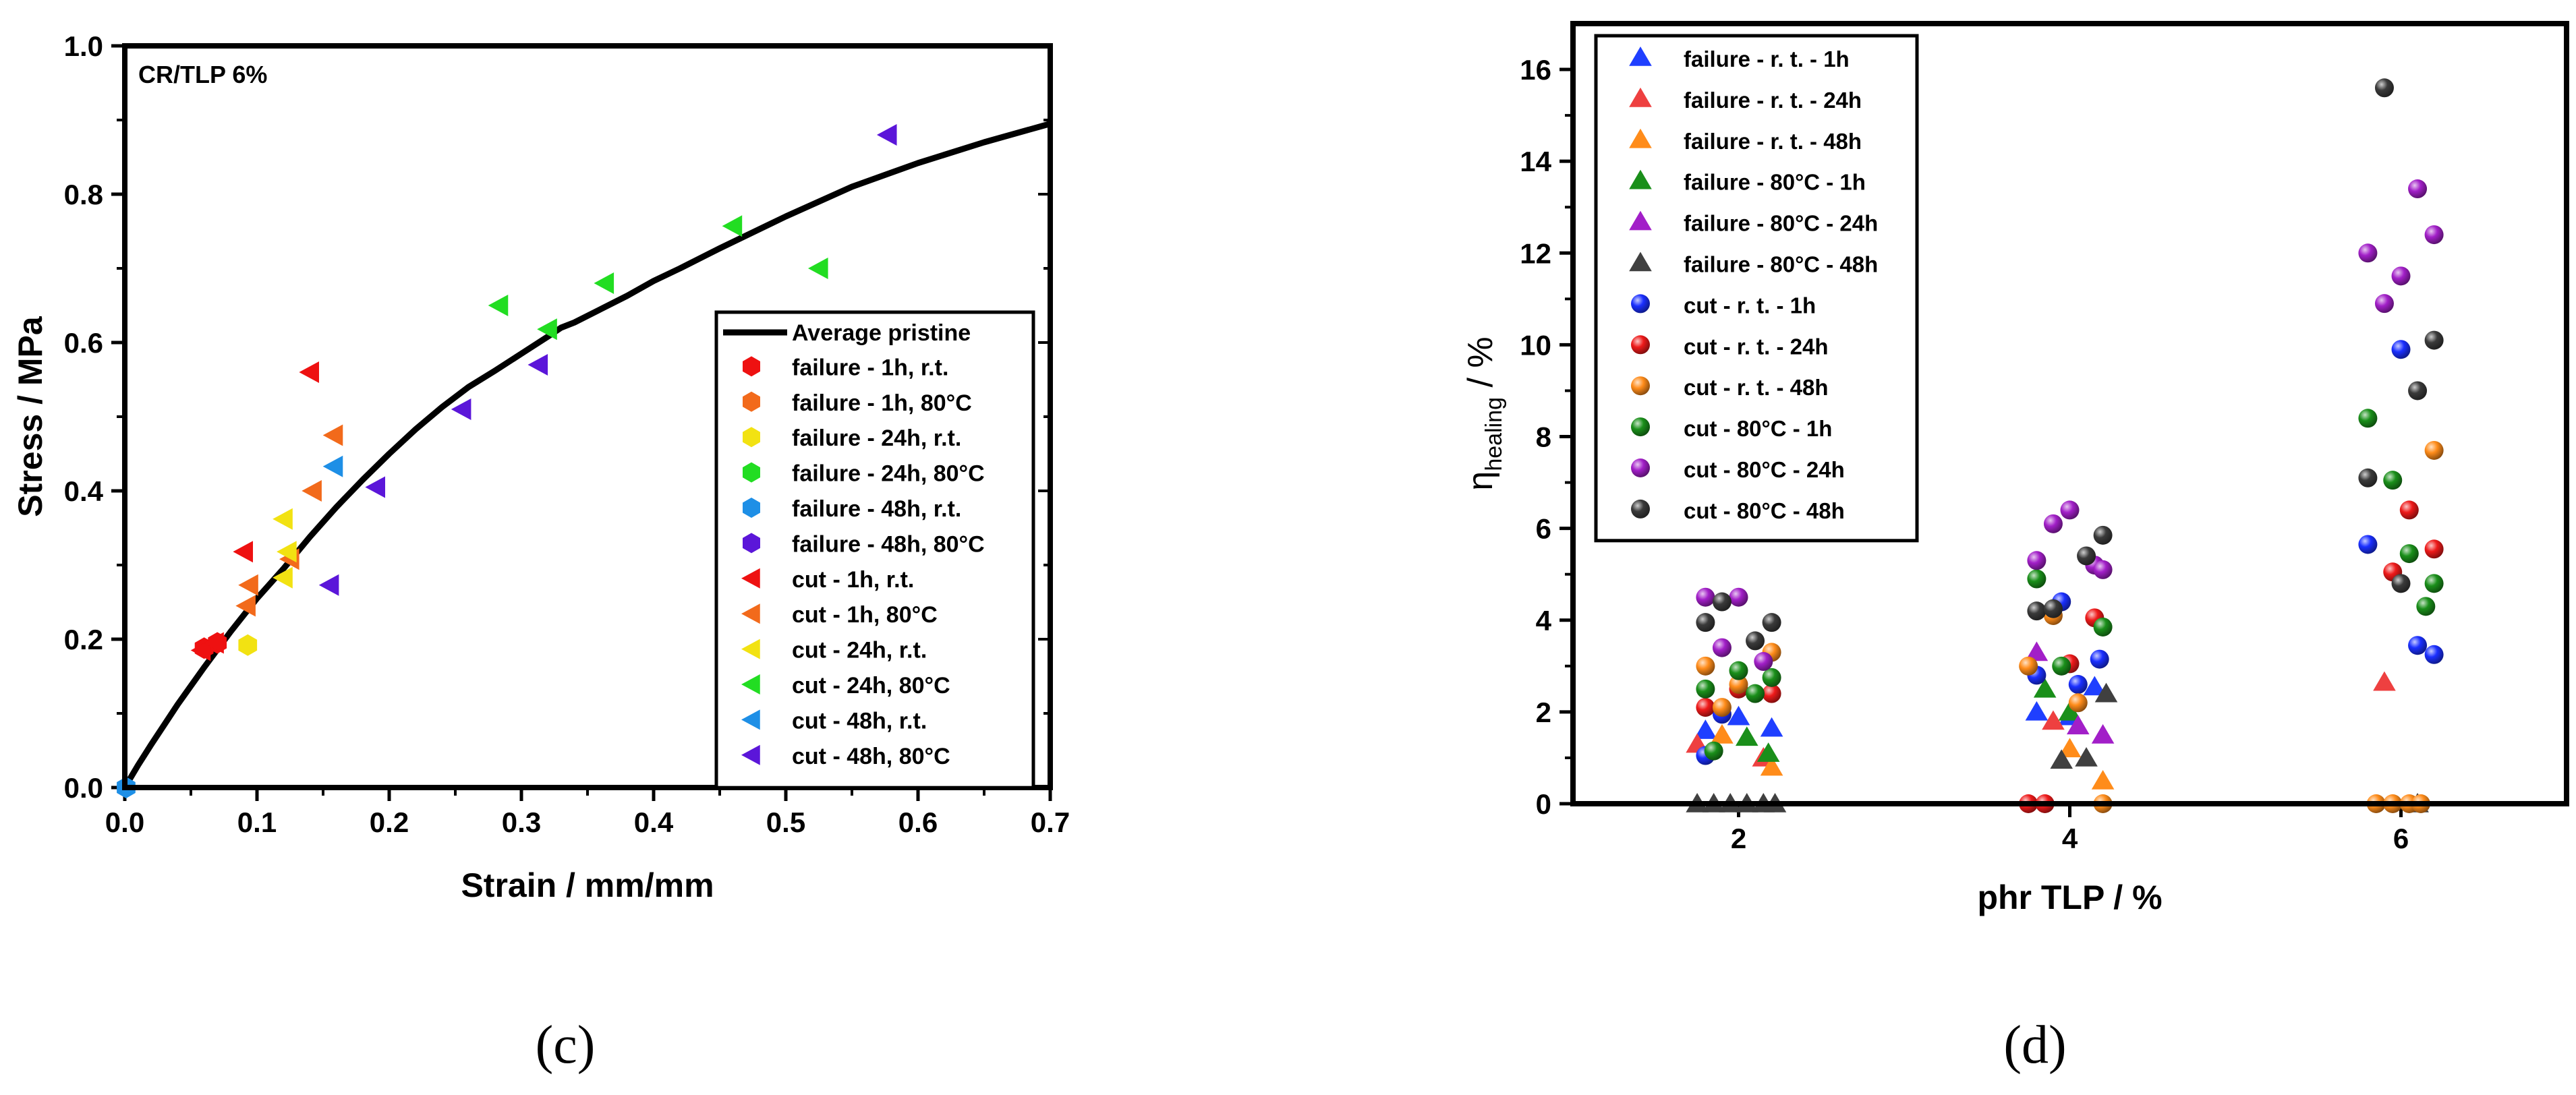 This screenshot has height=1095, width=2576. I want to click on y-axis-label-symbol: η, so click(1480, 481).